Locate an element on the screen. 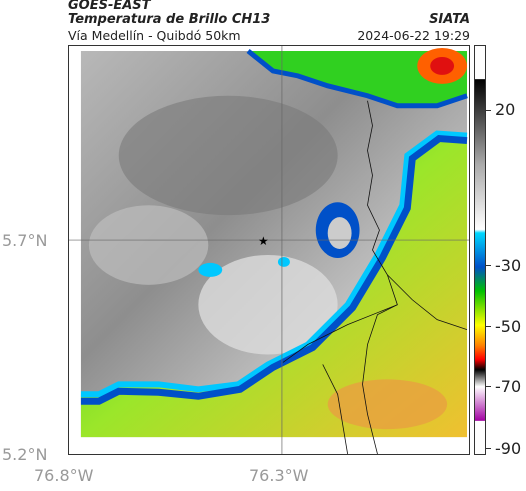 The image size is (526, 491). channel-subtitle: Temperatura de Brillo CH13 is located at coordinates (169, 19).